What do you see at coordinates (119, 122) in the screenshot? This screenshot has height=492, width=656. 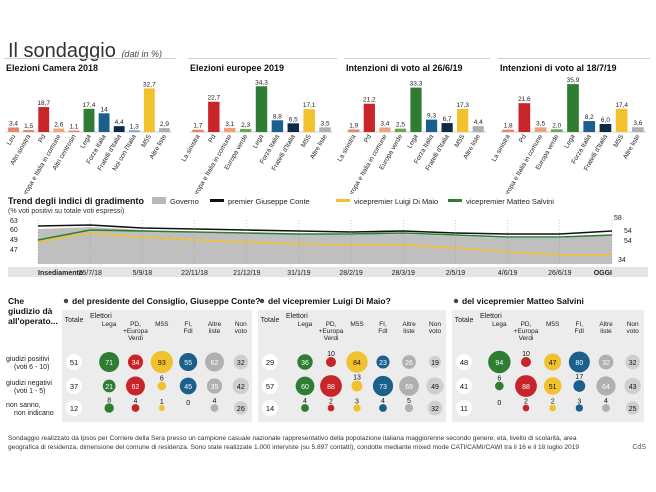 I see `bar-value-label: 4,4` at bounding box center [119, 122].